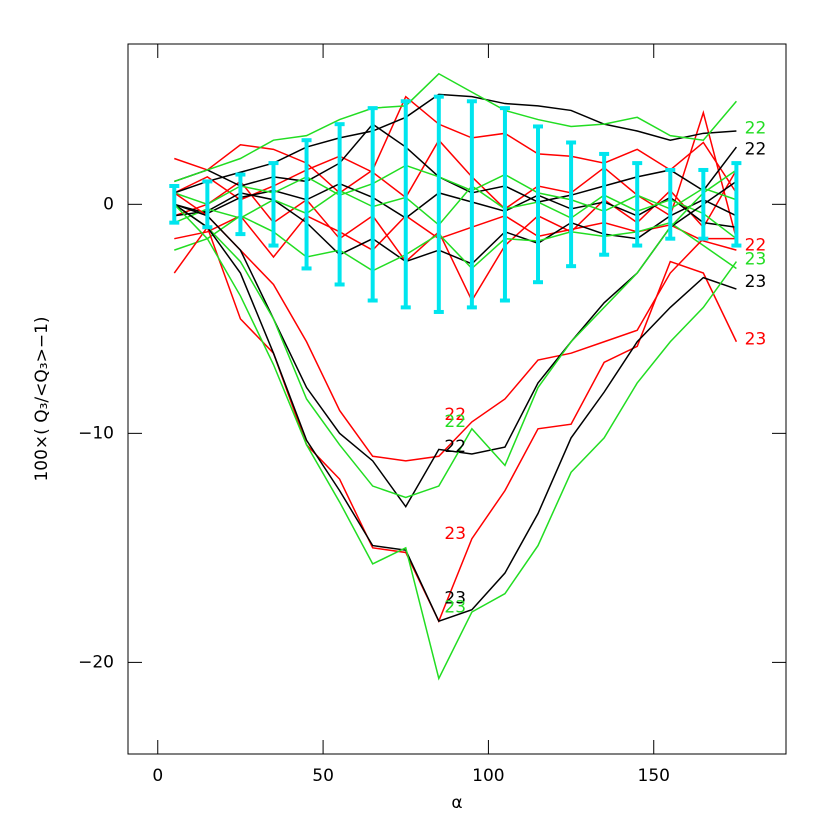  What do you see at coordinates (323, 776) in the screenshot?
I see `x-tick-label: 50` at bounding box center [323, 776].